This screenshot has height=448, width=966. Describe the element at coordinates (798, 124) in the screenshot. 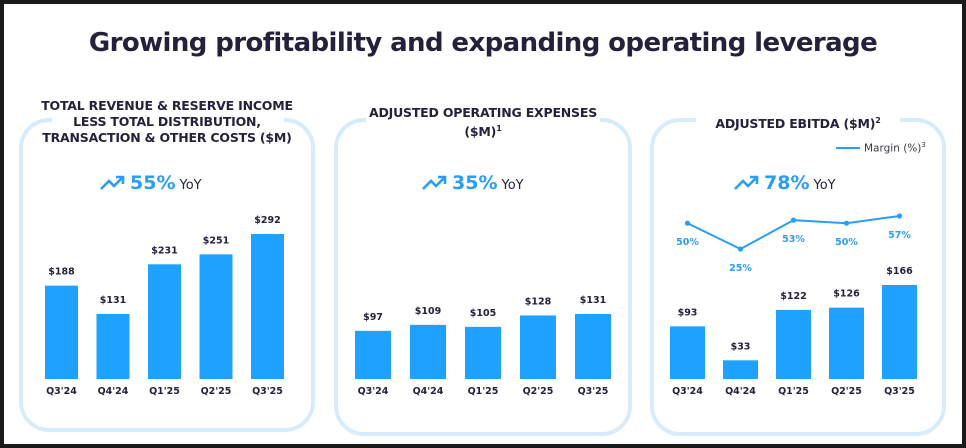

I see `panel-ebitda-title: ADJUSTED EBITDA ($M)2` at that location.